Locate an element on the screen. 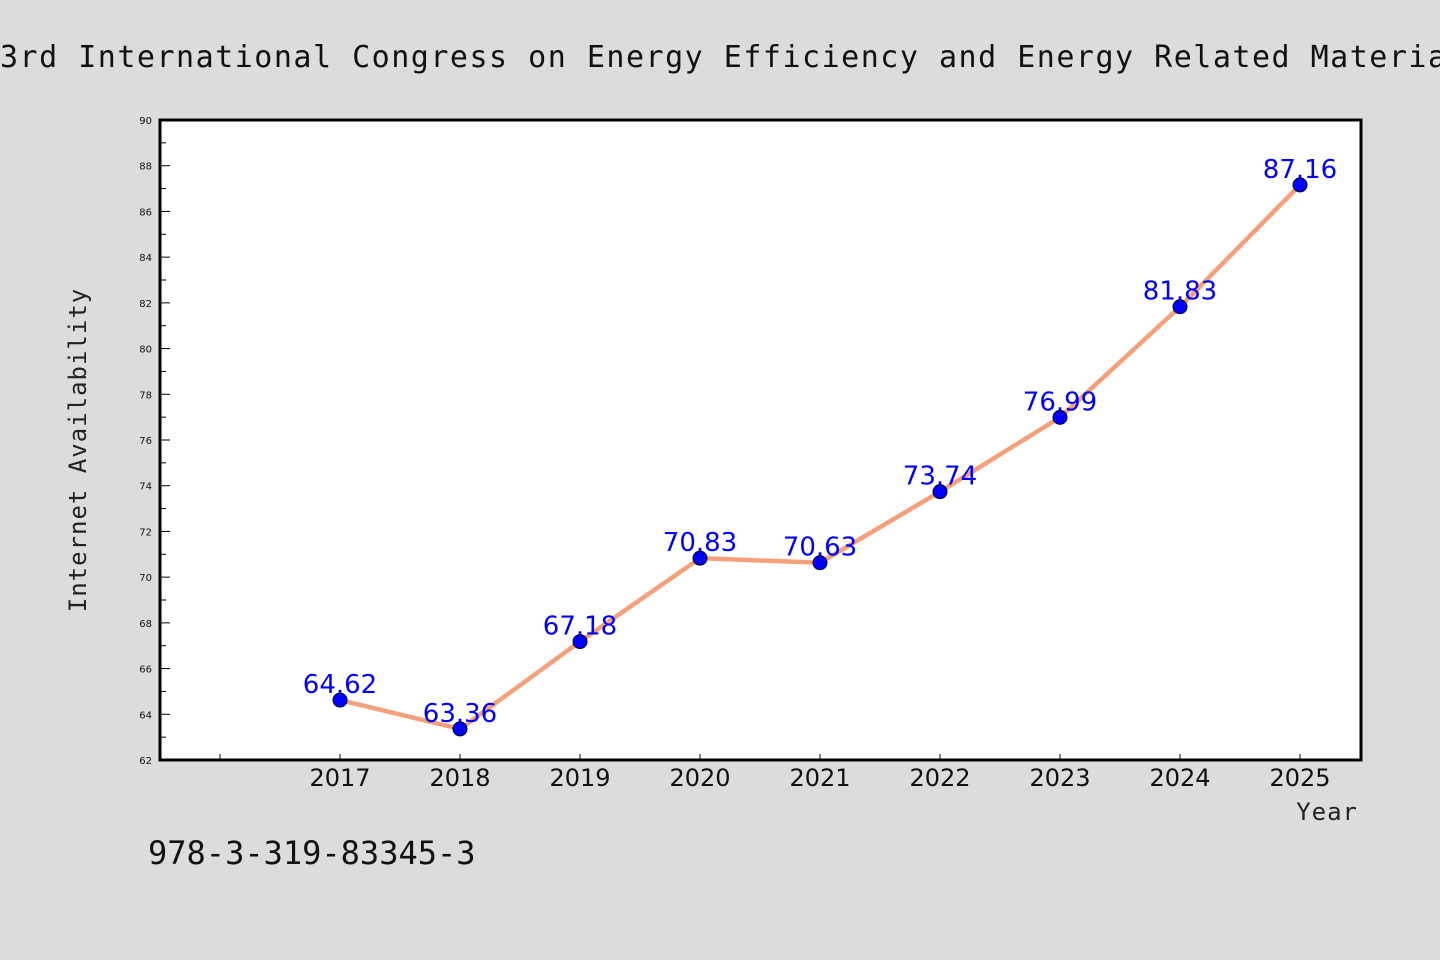 The image size is (1440, 960). data-label: 63.36 is located at coordinates (460, 714).